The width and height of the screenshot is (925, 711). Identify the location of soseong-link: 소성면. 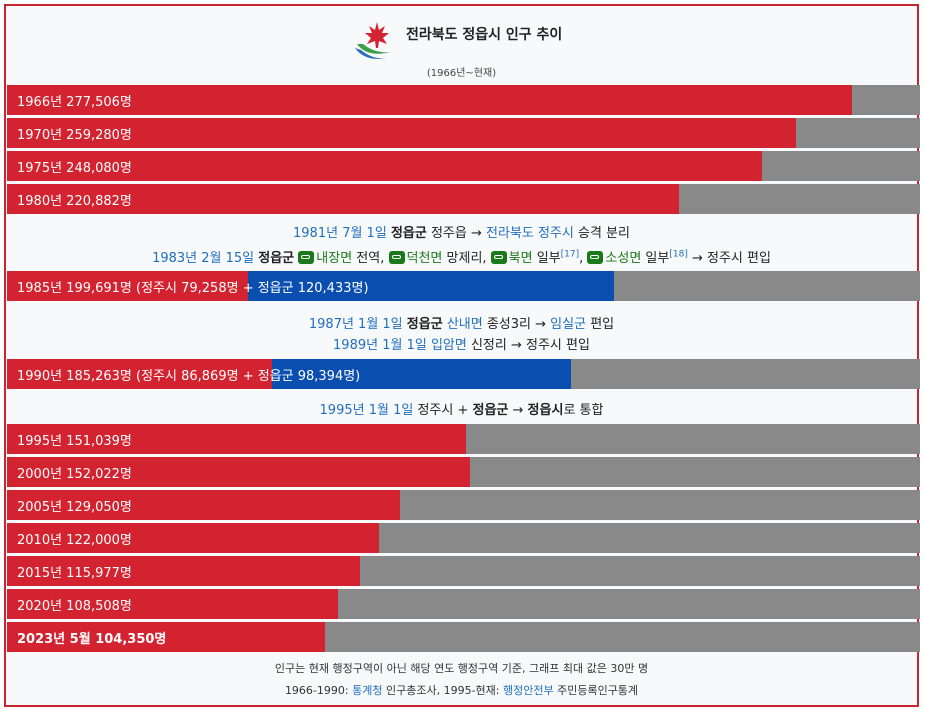
(623, 258).